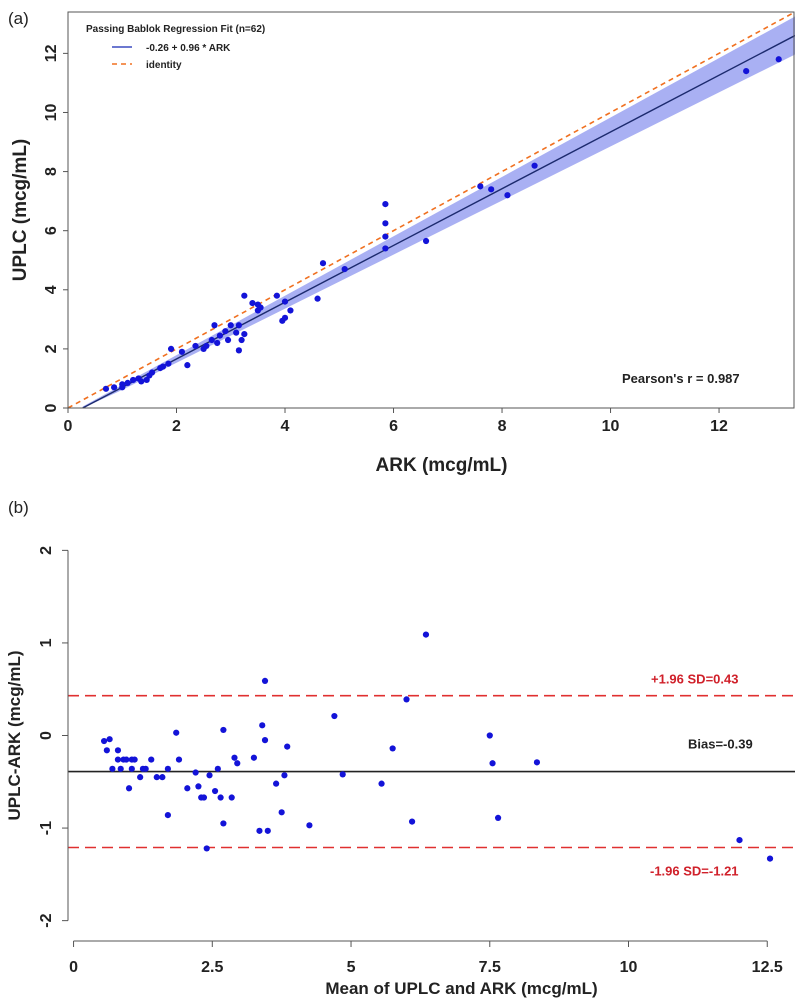  Describe the element at coordinates (442, 465) in the screenshot. I see `x-axis-label-a: ARK (mcg/mL)` at that location.